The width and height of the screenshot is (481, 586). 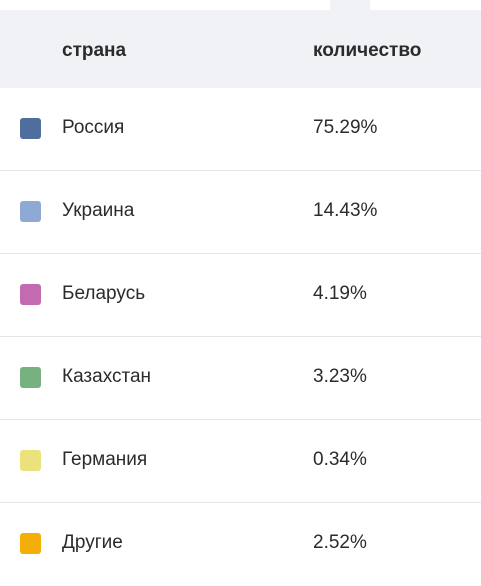 I want to click on country-name: Украина, so click(x=98, y=210).